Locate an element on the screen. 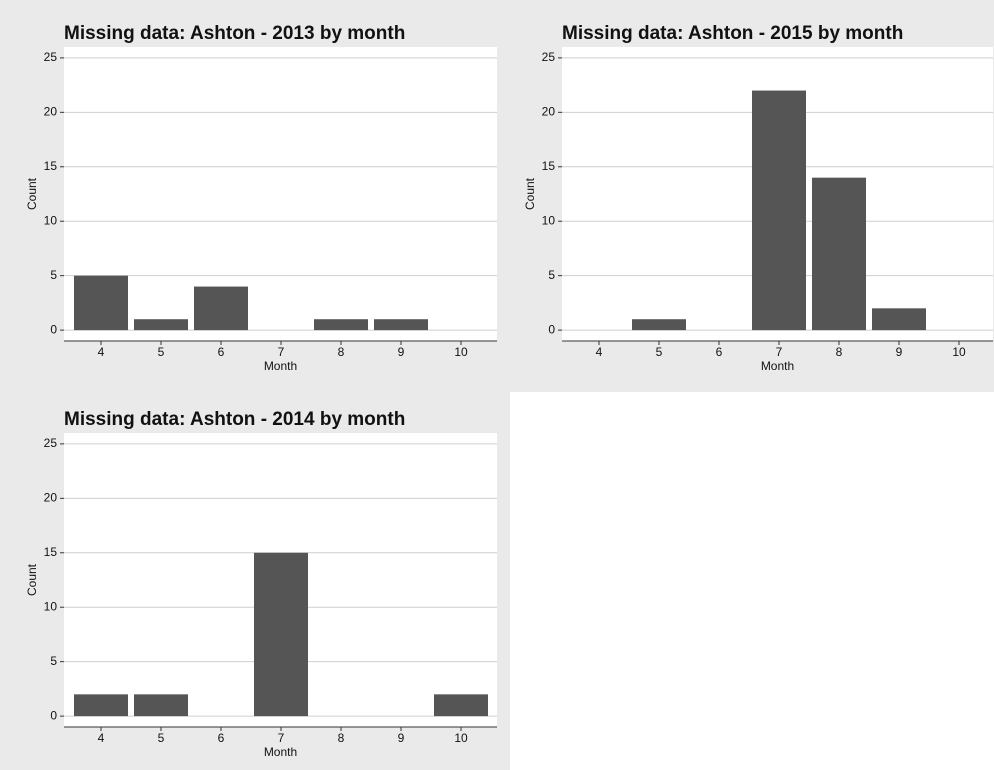 This screenshot has height=770, width=994. chart-title: Missing data: Ashton - 2013 by month is located at coordinates (234, 33).